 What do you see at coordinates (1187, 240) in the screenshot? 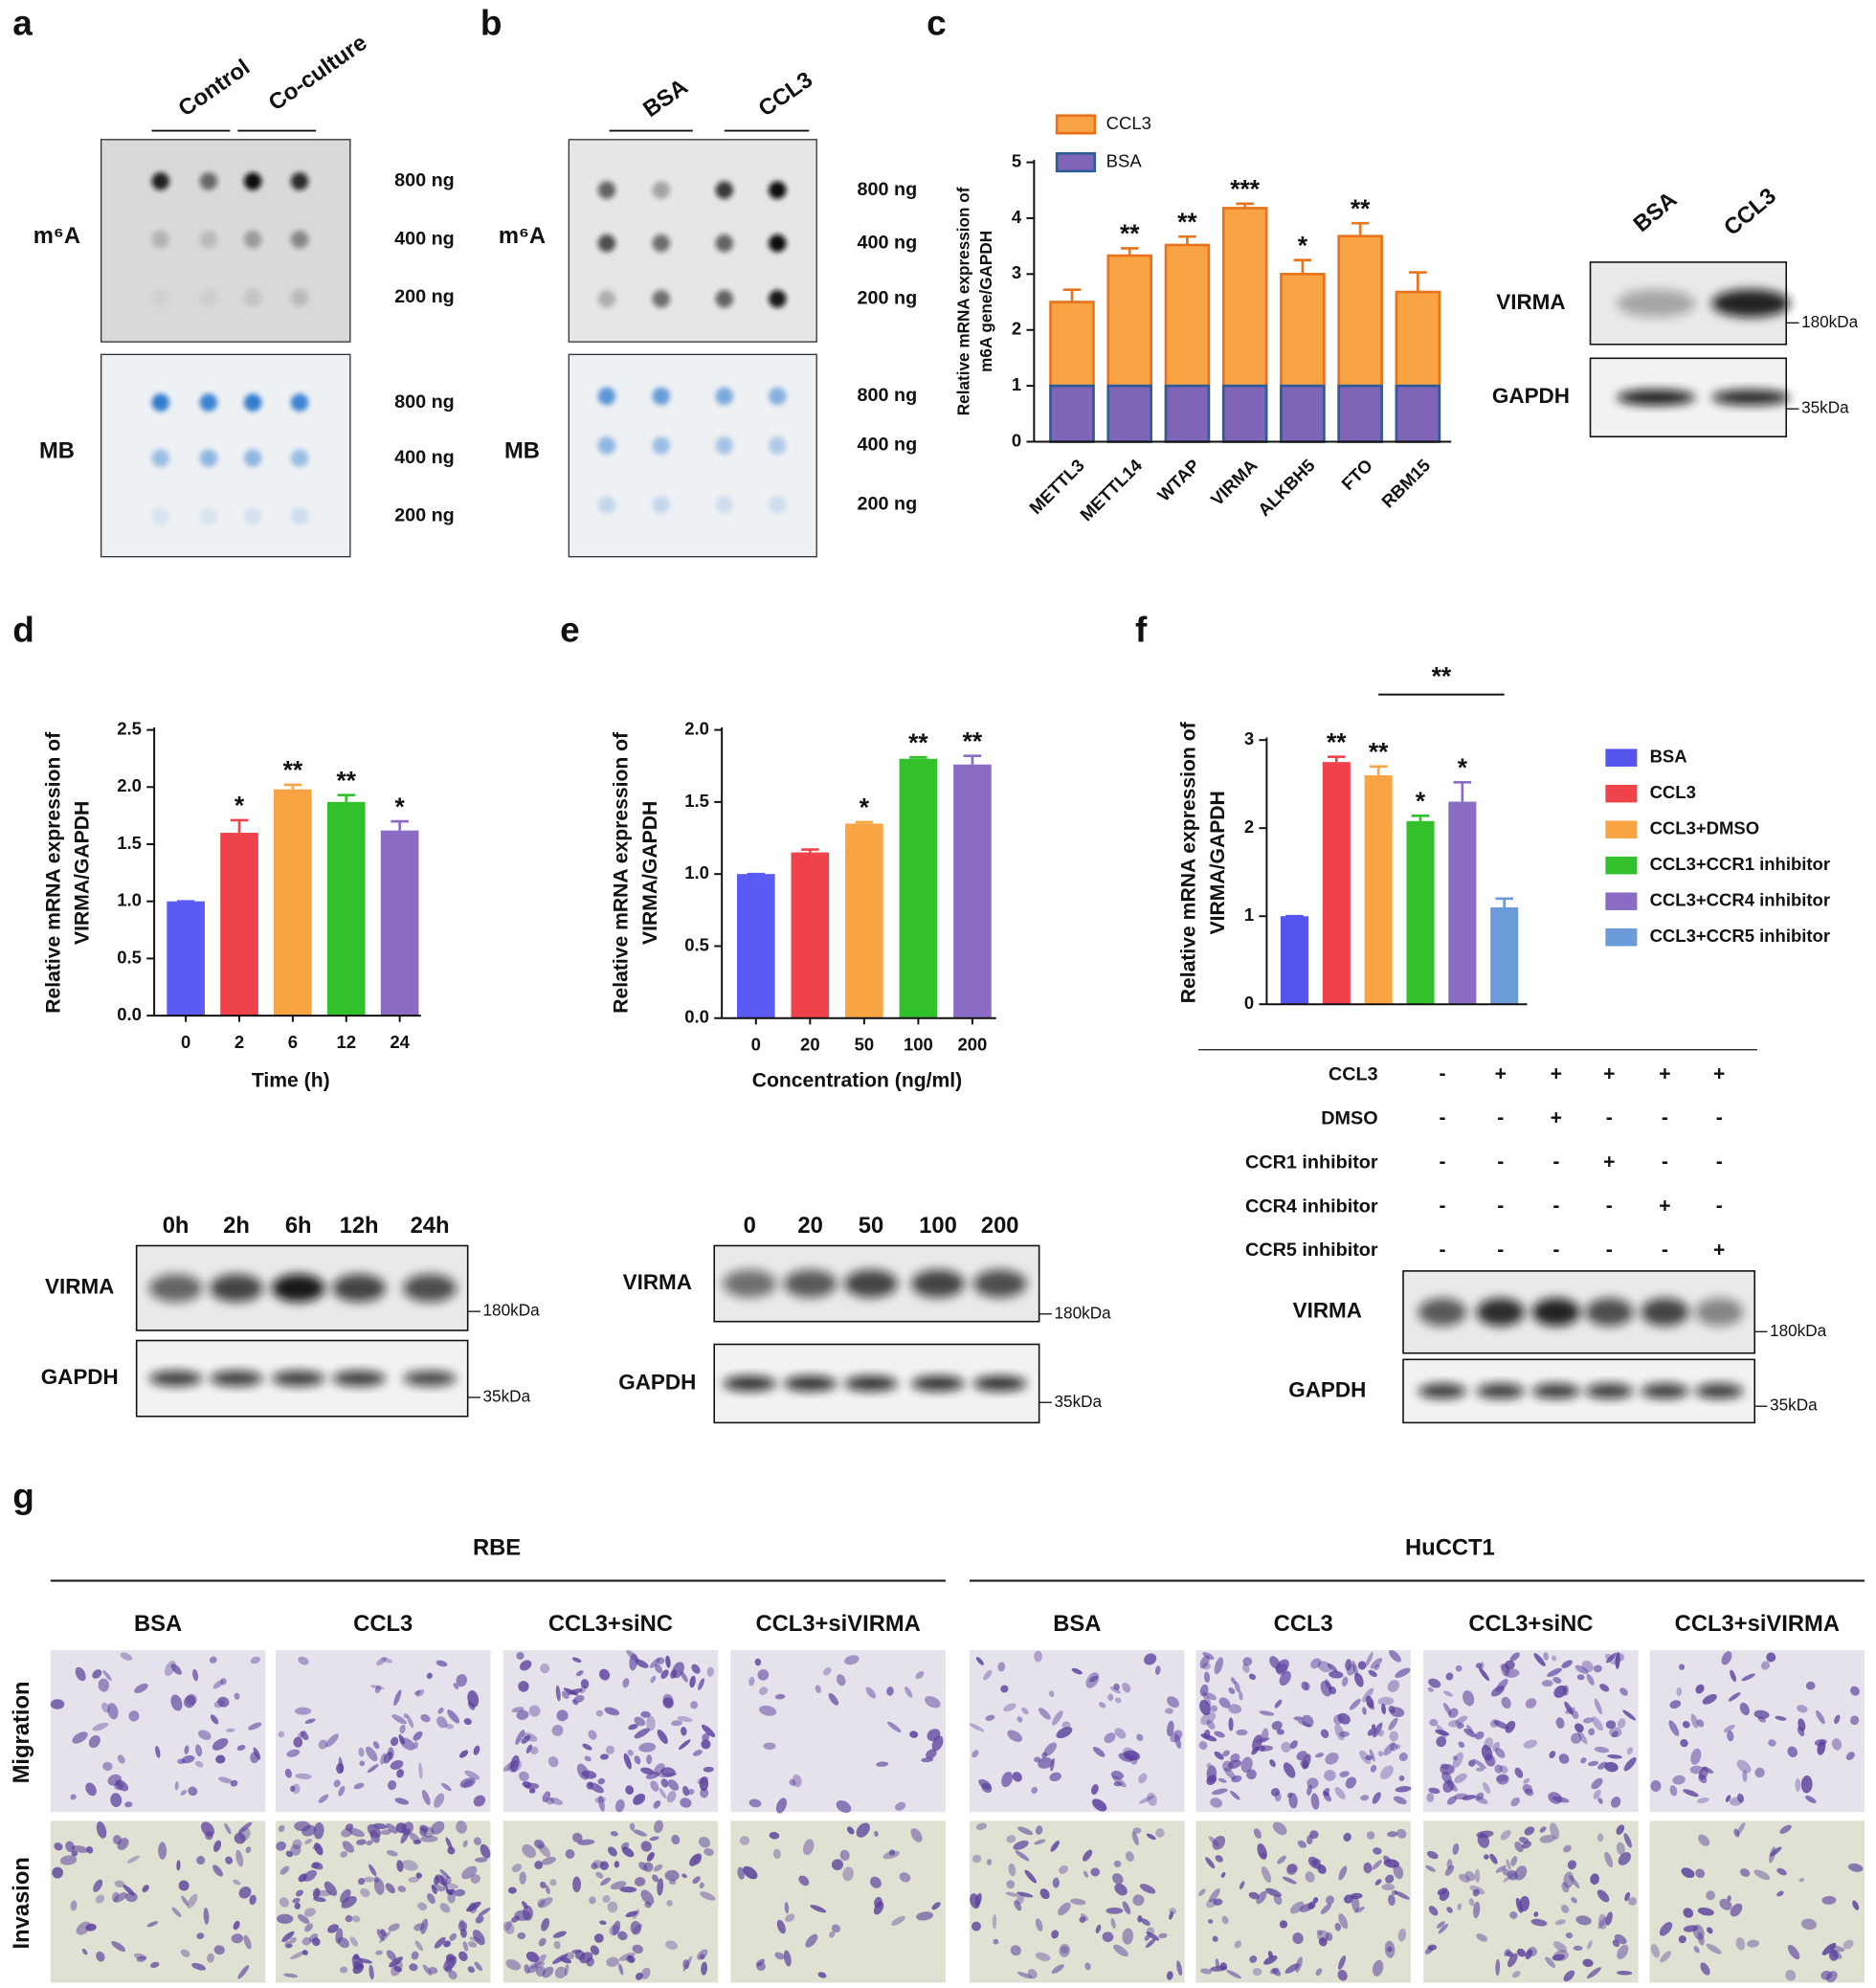
I see `error-bar` at bounding box center [1187, 240].